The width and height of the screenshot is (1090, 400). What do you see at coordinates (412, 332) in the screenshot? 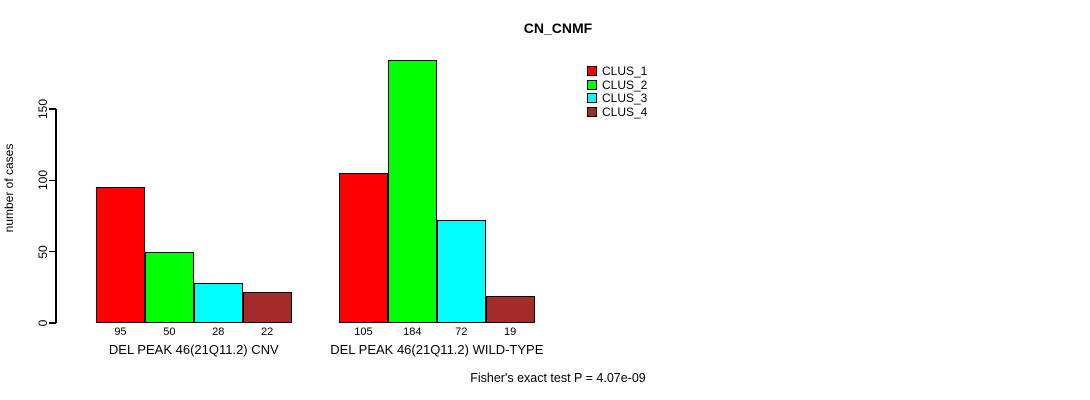
I see `bar-value-label: 184` at bounding box center [412, 332].